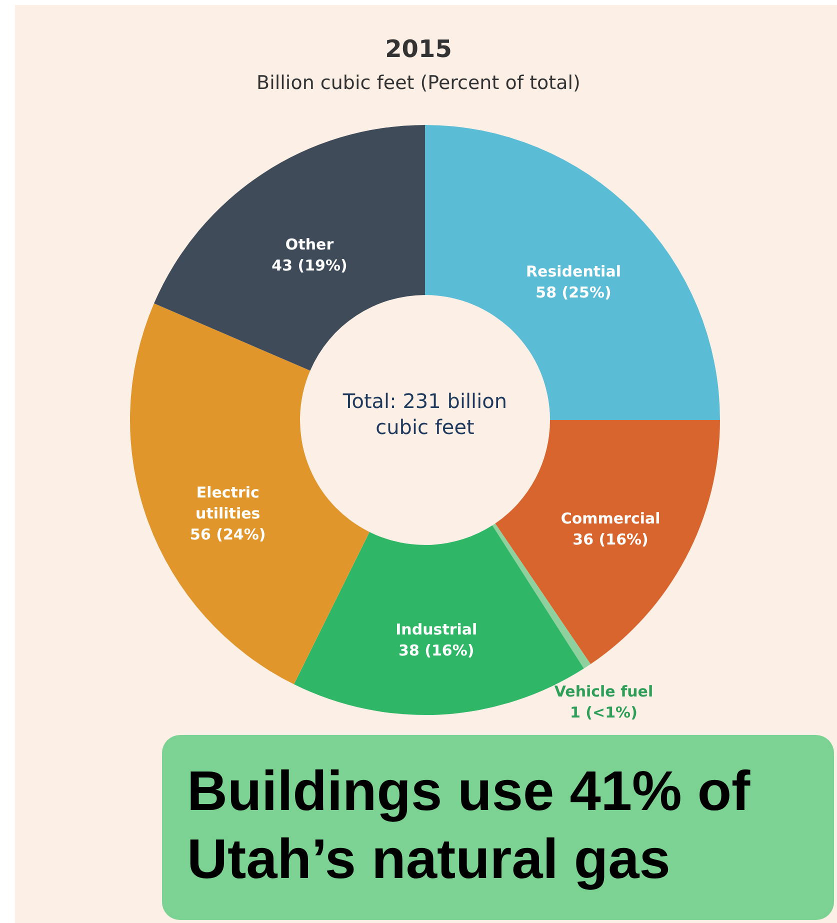 Image resolution: width=837 pixels, height=923 pixels. What do you see at coordinates (310, 265) in the screenshot?
I see `data-label: 43 (19%)` at bounding box center [310, 265].